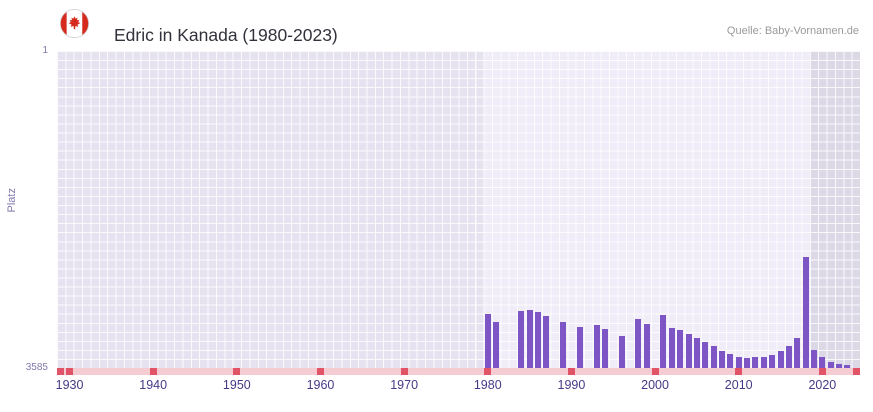 The width and height of the screenshot is (873, 412). What do you see at coordinates (153, 385) in the screenshot?
I see `x-tick-label: 1940` at bounding box center [153, 385].